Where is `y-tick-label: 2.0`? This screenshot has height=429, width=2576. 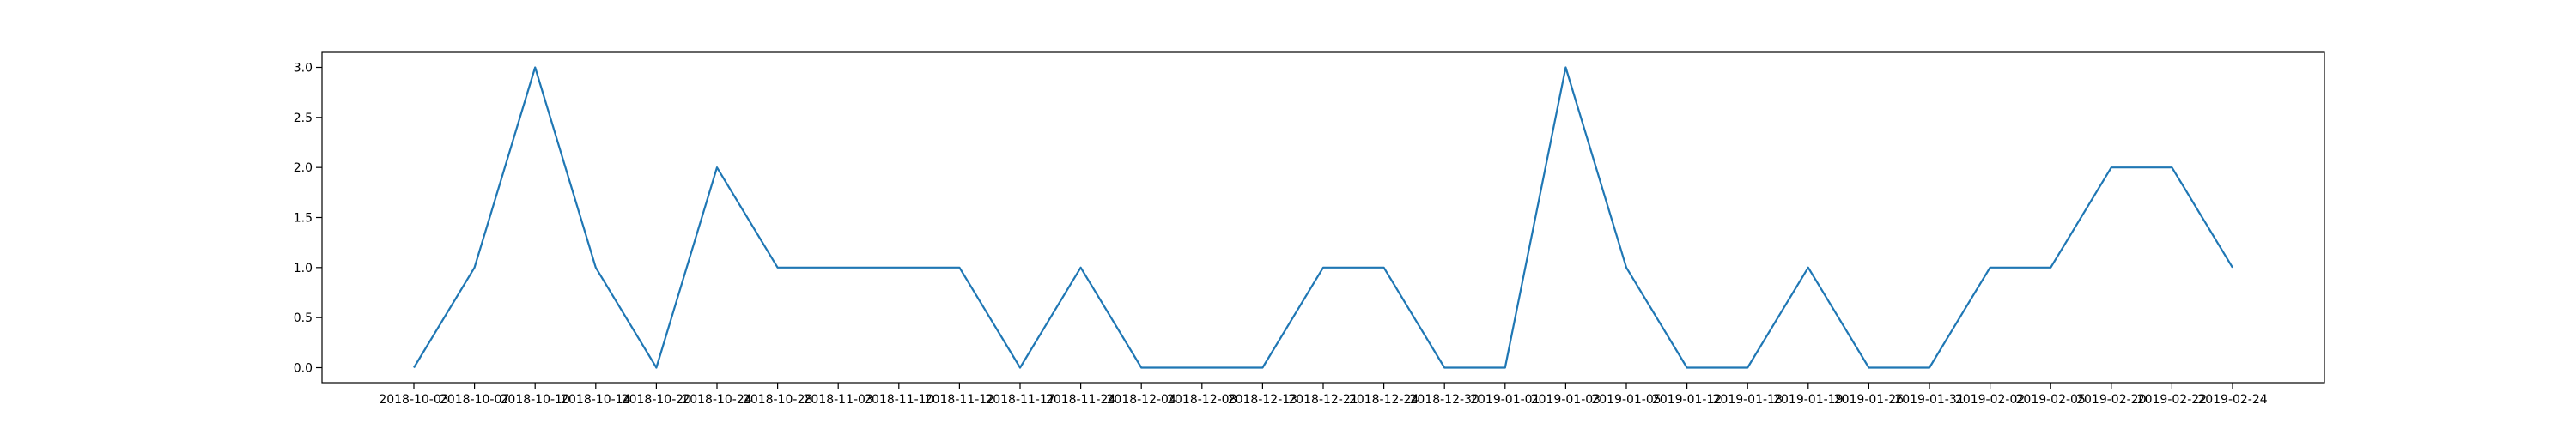 y-tick-label: 2.0 is located at coordinates (303, 168).